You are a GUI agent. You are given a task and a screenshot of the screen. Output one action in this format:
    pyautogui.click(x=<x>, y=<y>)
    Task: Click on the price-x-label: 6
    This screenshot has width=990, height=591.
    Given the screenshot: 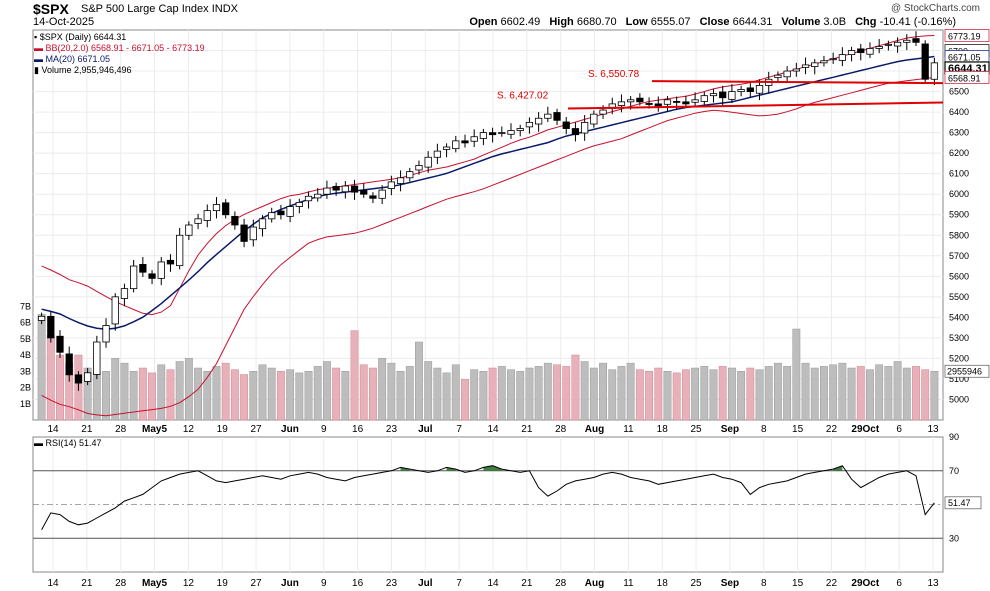 What is the action you would take?
    pyautogui.click(x=899, y=429)
    